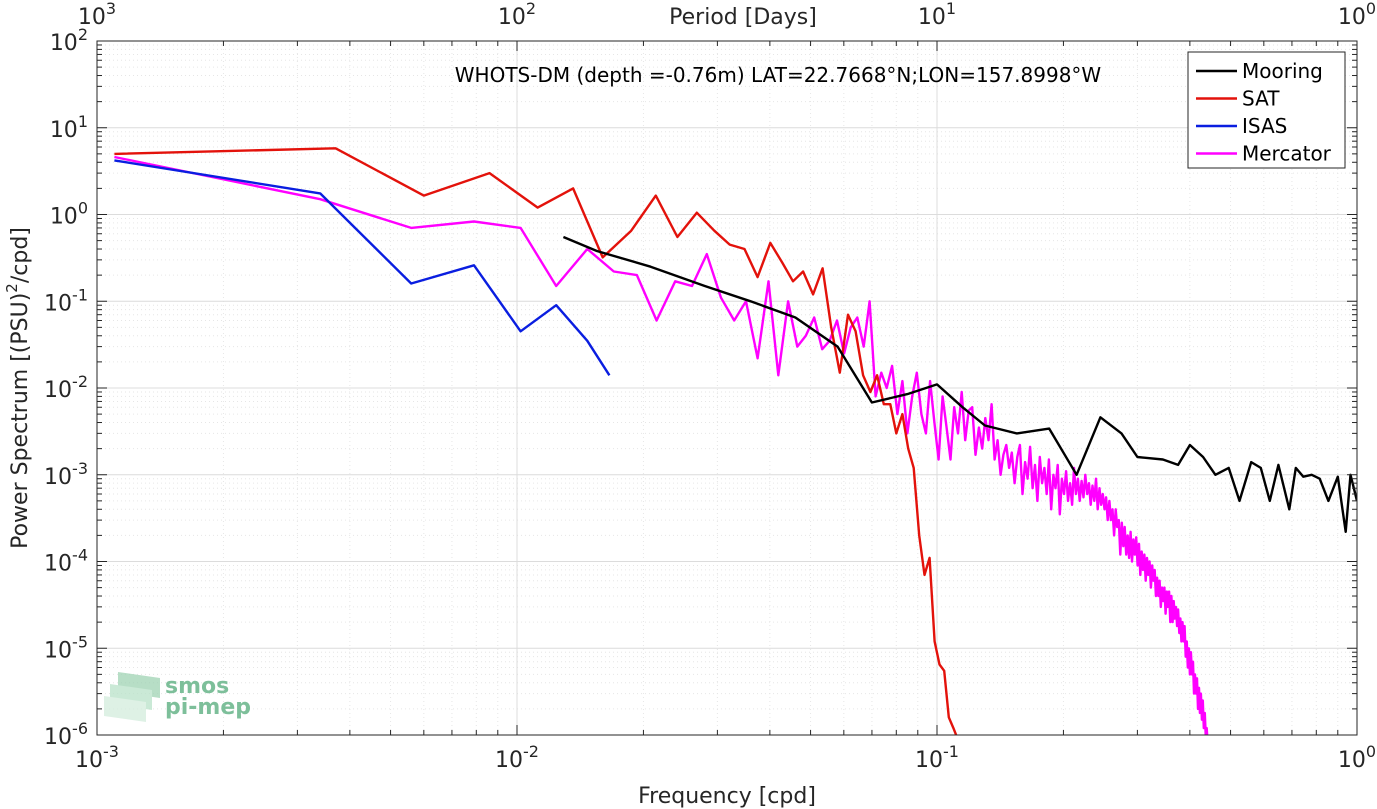  I want to click on y-tick-label: 10⁻⁵, so click(66, 647).